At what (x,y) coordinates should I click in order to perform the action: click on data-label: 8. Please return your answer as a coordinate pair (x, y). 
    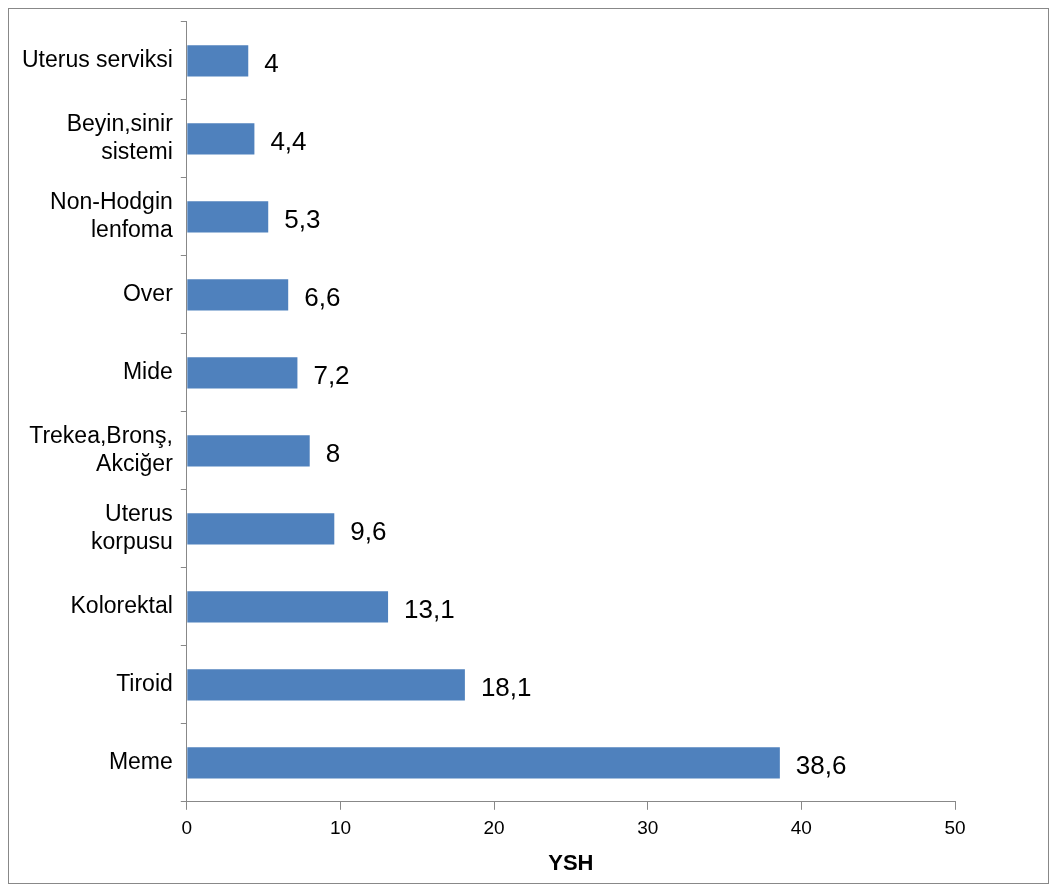
    Looking at the image, I should click on (333, 452).